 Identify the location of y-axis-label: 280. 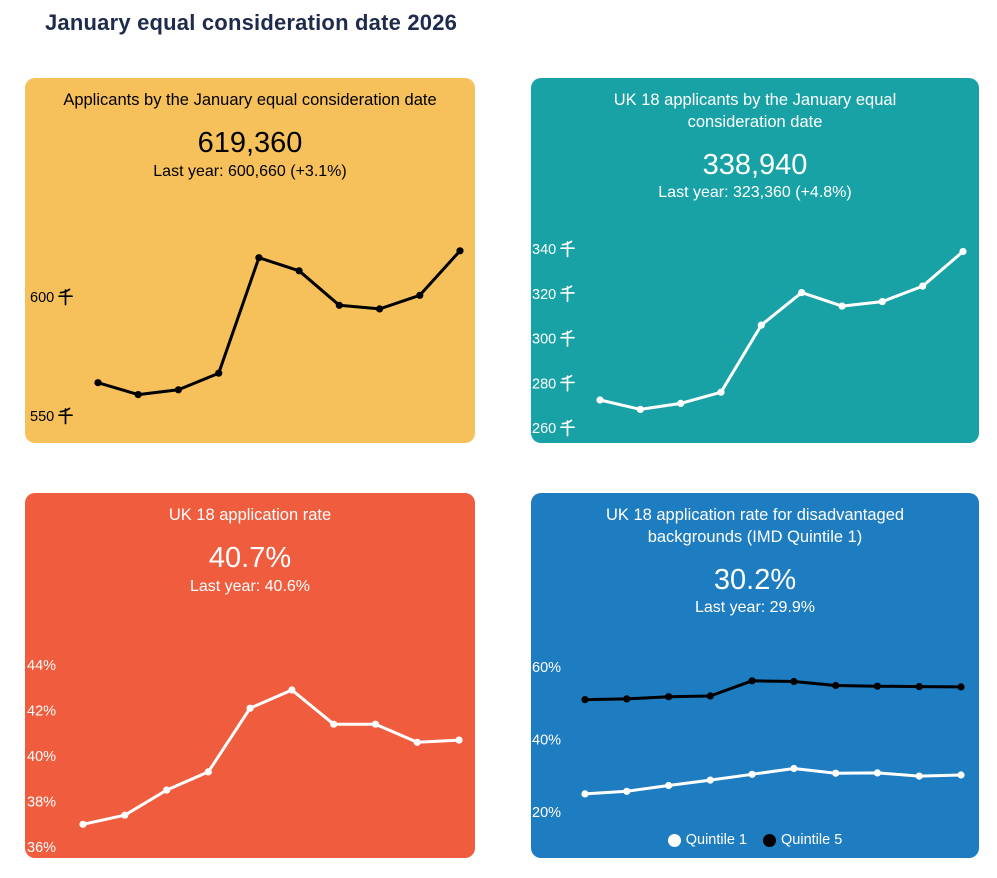
(544, 384).